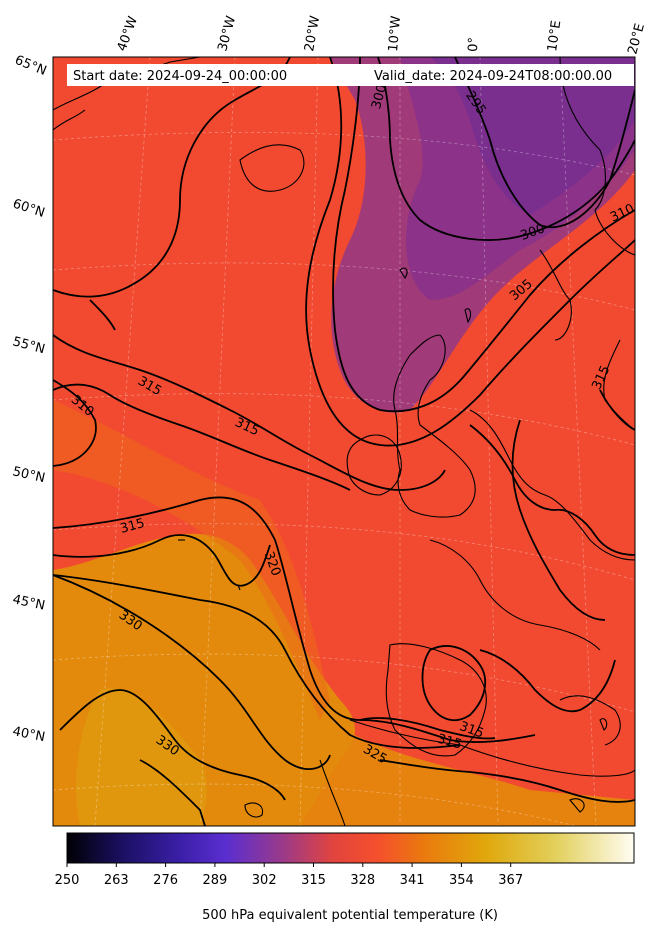  What do you see at coordinates (116, 880) in the screenshot?
I see `colorbar-tick-label: 263` at bounding box center [116, 880].